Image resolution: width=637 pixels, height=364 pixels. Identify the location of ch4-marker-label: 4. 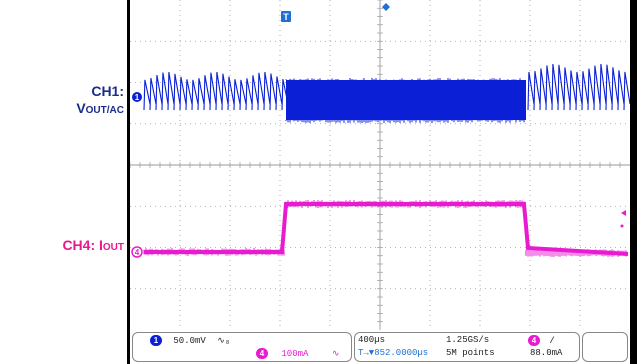
(137, 252).